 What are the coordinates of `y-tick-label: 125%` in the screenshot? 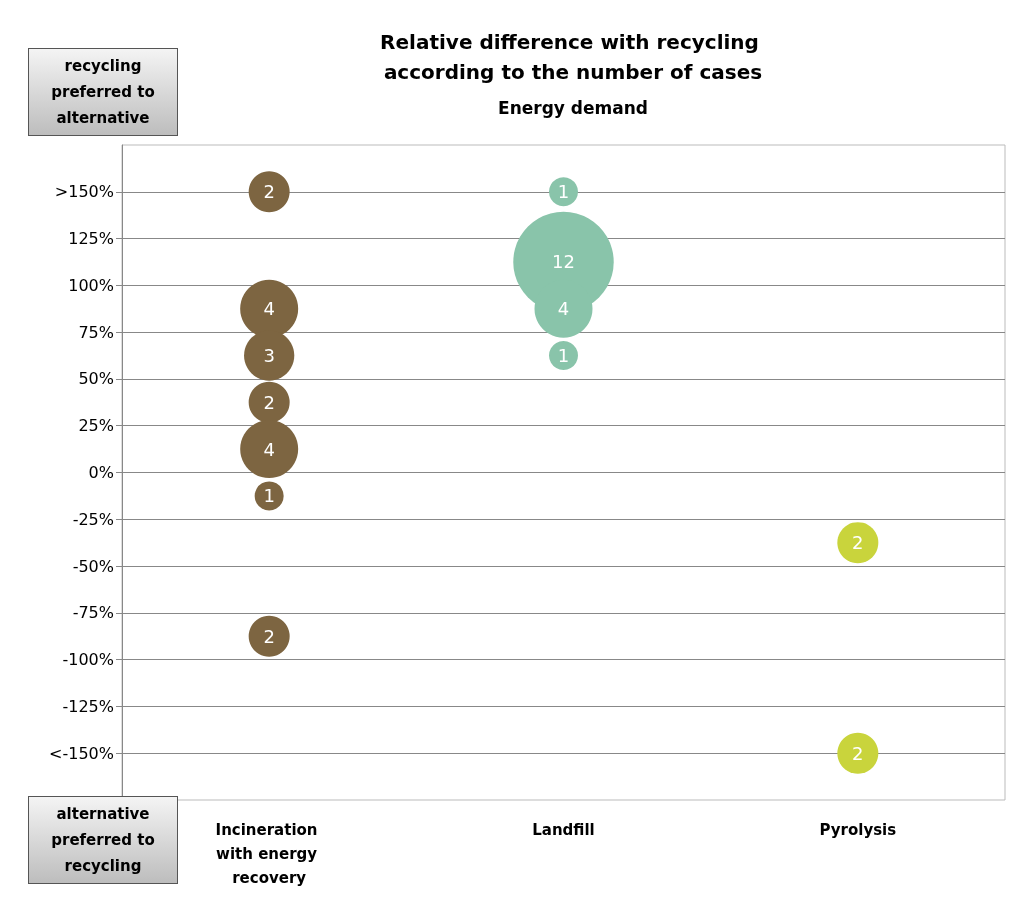 It's located at (91, 239).